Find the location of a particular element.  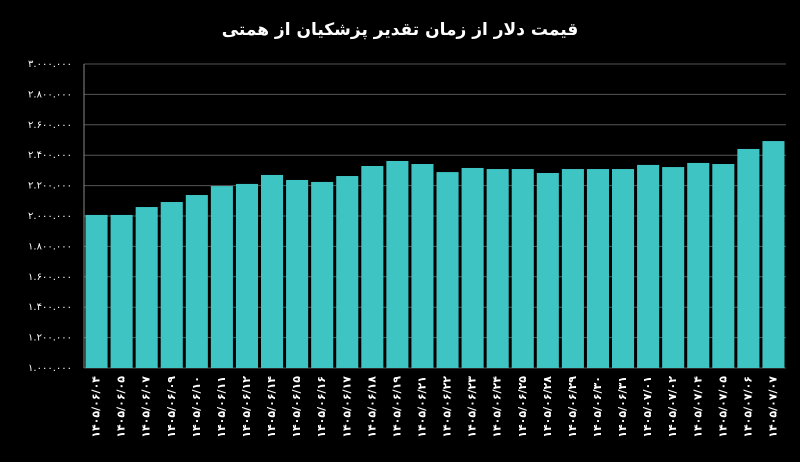

x-tick-label: ۱۴۰۵/۰۶/۲۹ is located at coordinates (572, 407).